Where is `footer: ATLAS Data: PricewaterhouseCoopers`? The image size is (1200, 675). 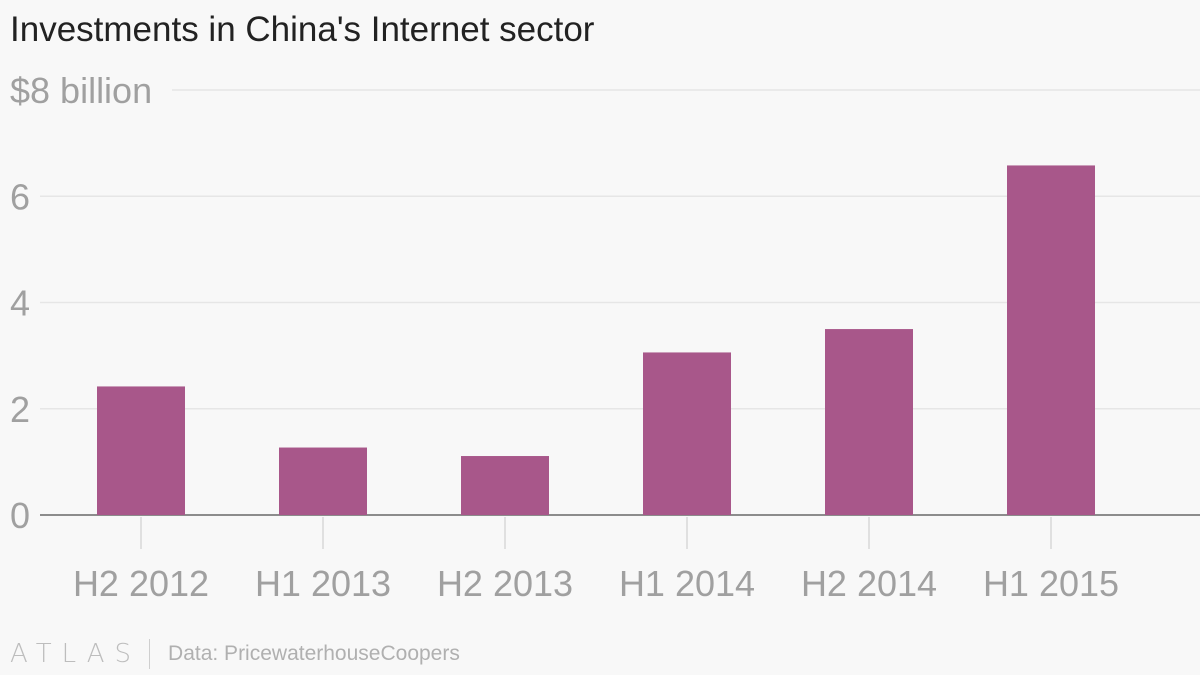
footer: ATLAS Data: PricewaterhouseCoopers is located at coordinates (235, 654).